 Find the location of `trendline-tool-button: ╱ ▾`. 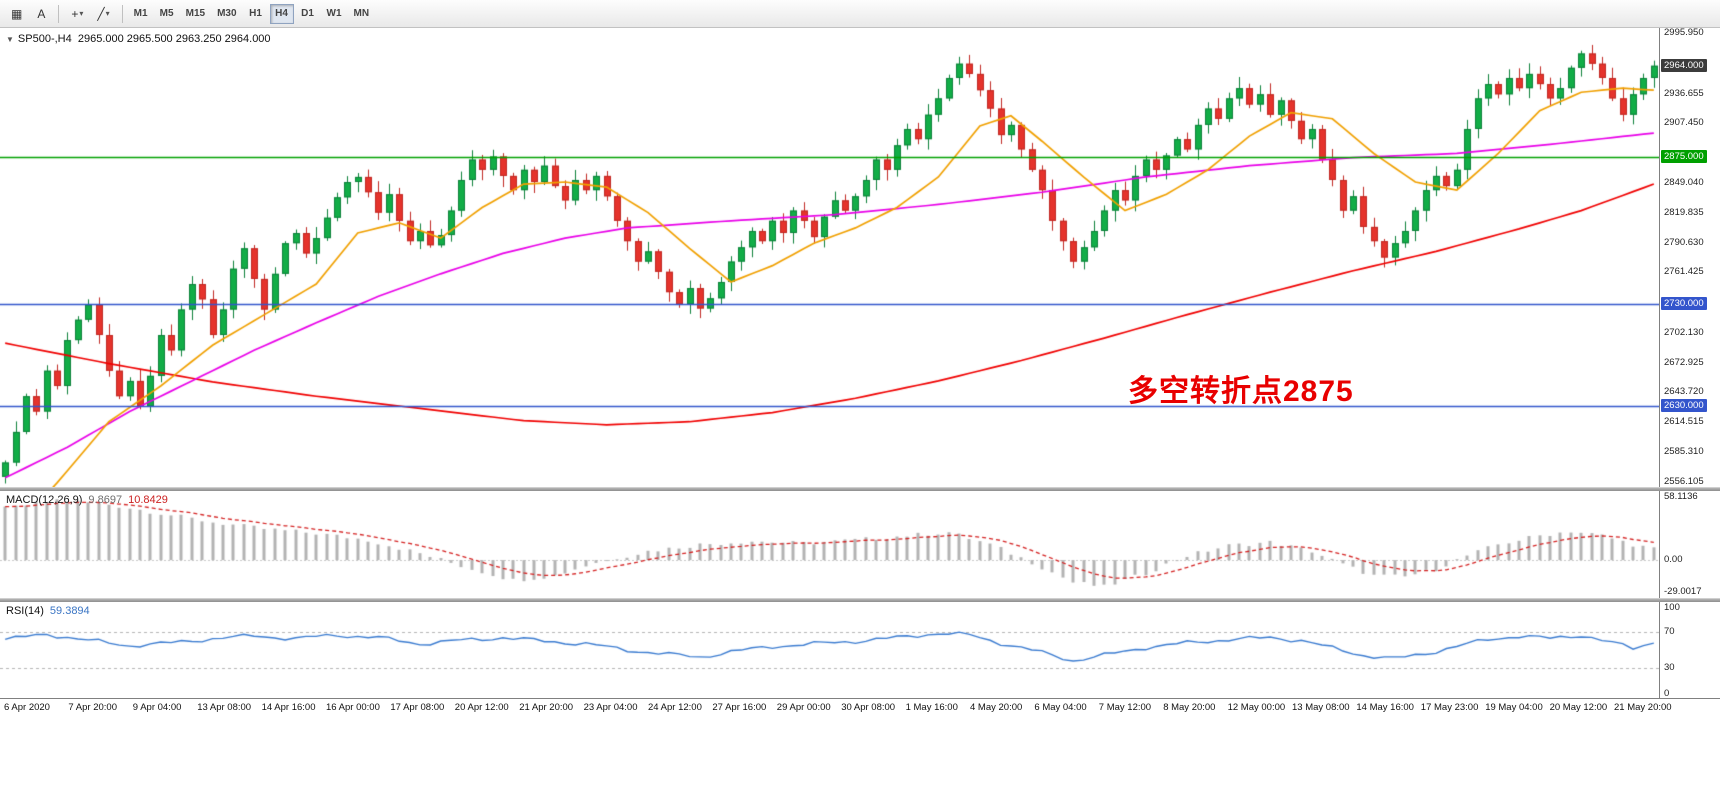

trendline-tool-button: ╱ ▾ is located at coordinates (103, 14).